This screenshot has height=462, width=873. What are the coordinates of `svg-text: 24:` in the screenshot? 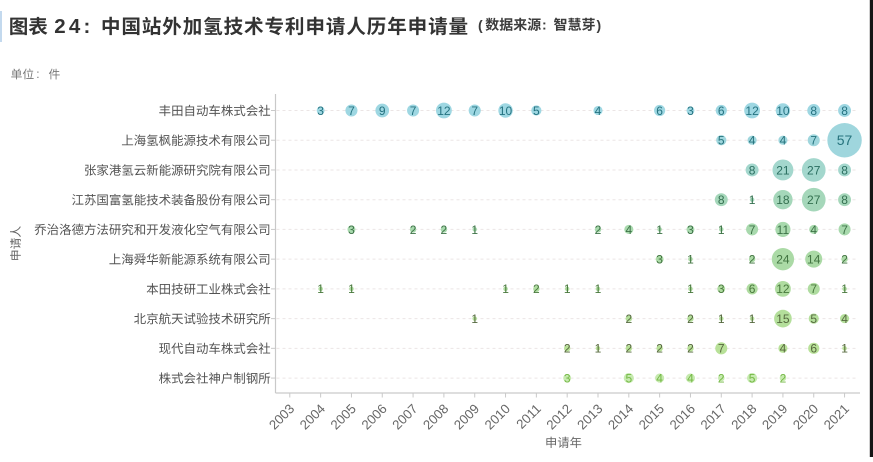 It's located at (73, 26).